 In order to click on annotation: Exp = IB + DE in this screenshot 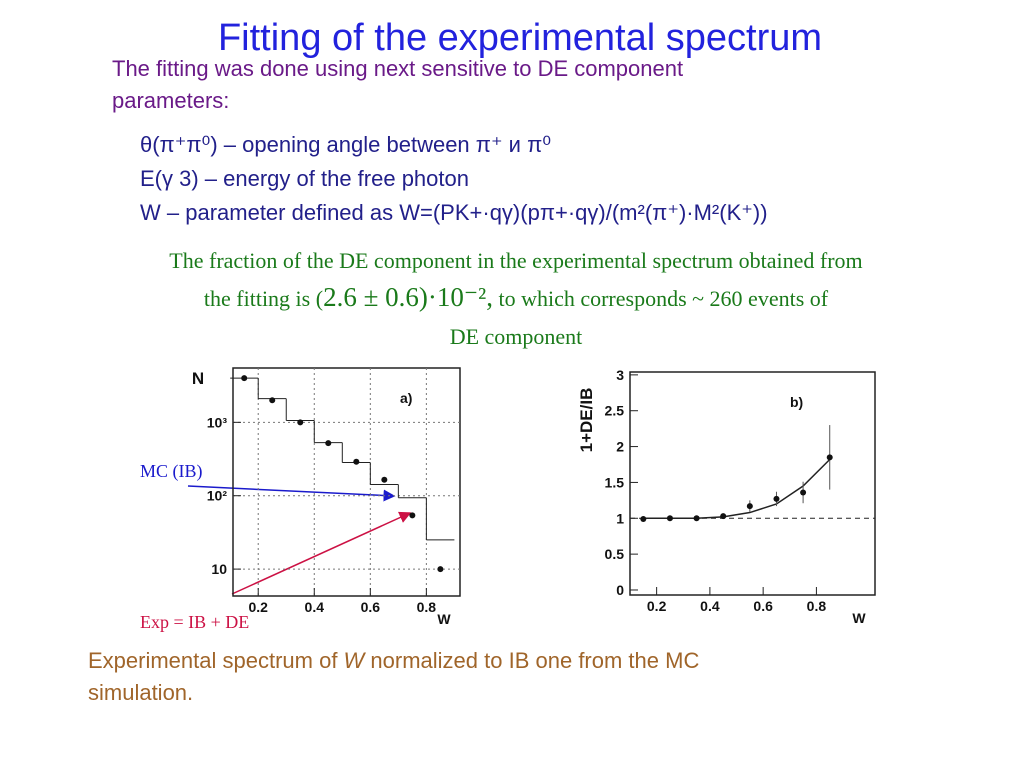, I will do `click(194, 622)`.